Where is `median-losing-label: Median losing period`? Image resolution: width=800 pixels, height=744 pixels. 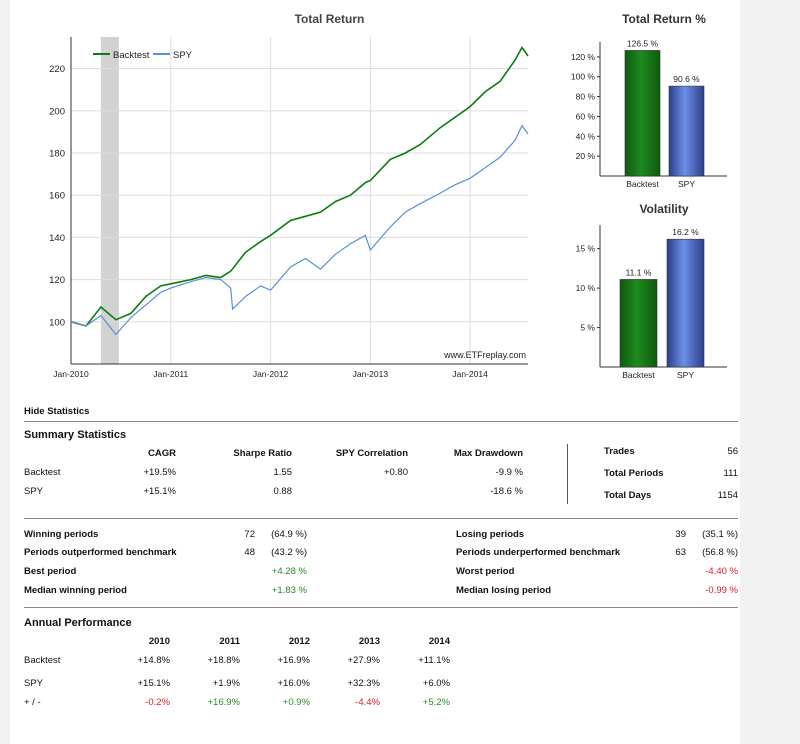 median-losing-label: Median losing period is located at coordinates (504, 590).